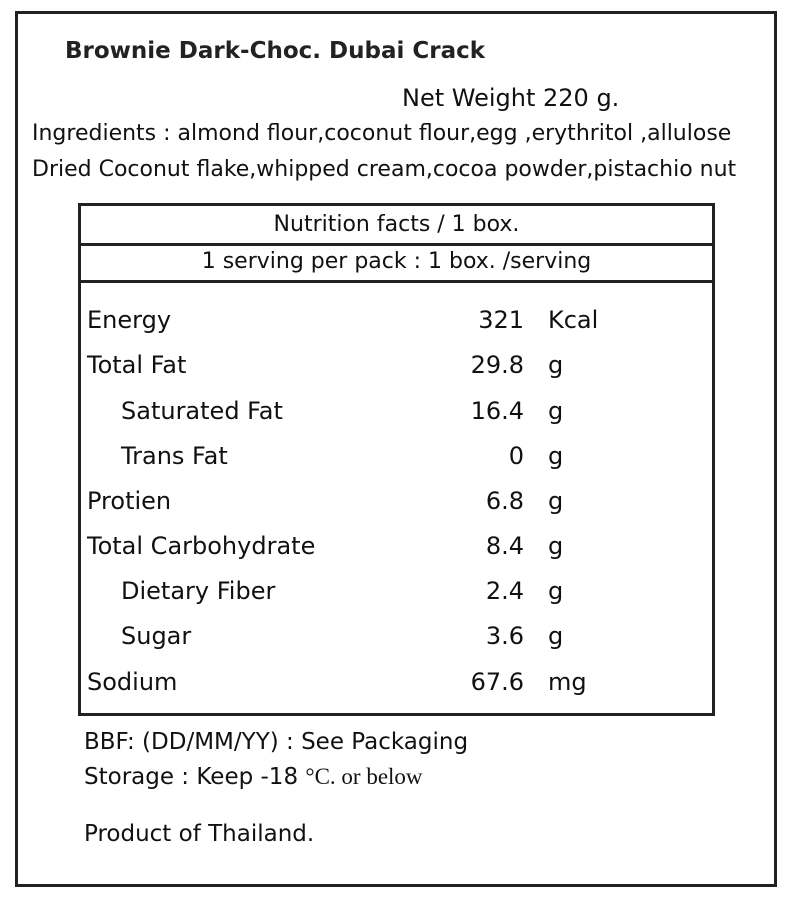 The image size is (792, 909). What do you see at coordinates (396, 456) in the screenshot?
I see `nutrient-row-trans-fat: Trans Fat 0 g` at bounding box center [396, 456].